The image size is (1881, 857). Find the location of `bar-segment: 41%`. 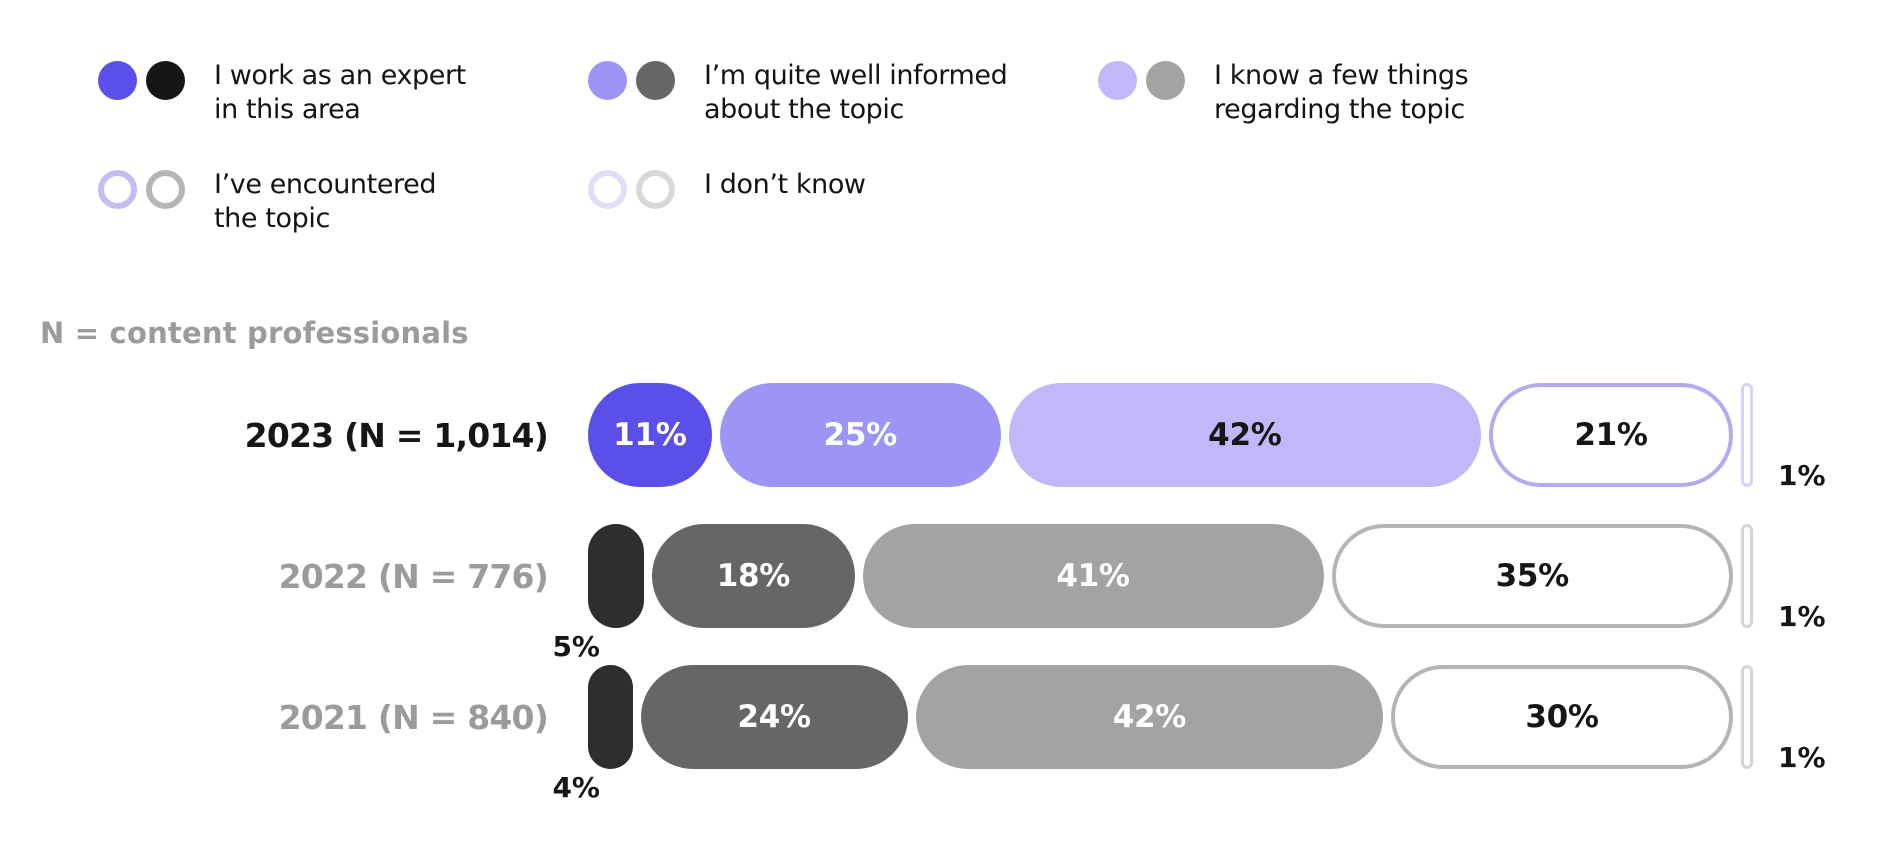

bar-segment: 41% is located at coordinates (1093, 576).